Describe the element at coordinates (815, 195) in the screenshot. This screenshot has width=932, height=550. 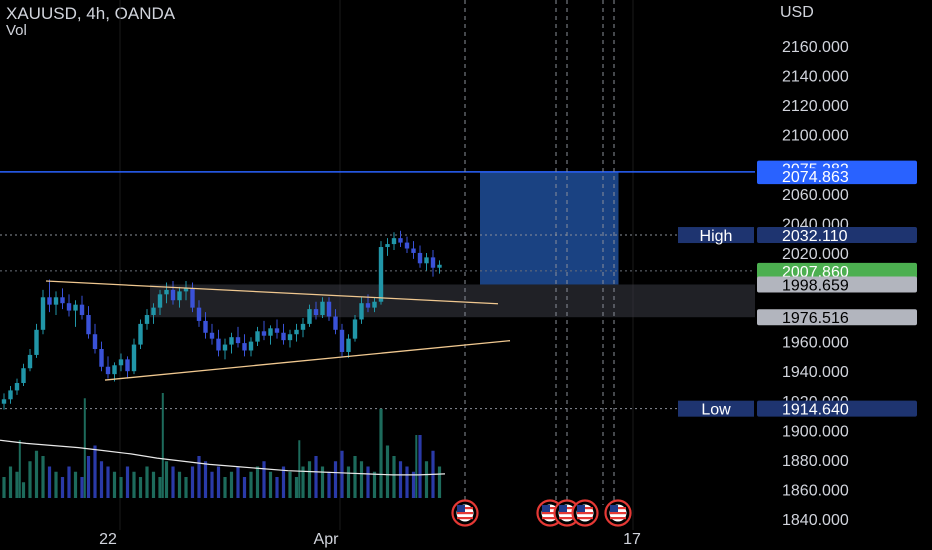
I see `price-axis-tick: 2060.000` at that location.